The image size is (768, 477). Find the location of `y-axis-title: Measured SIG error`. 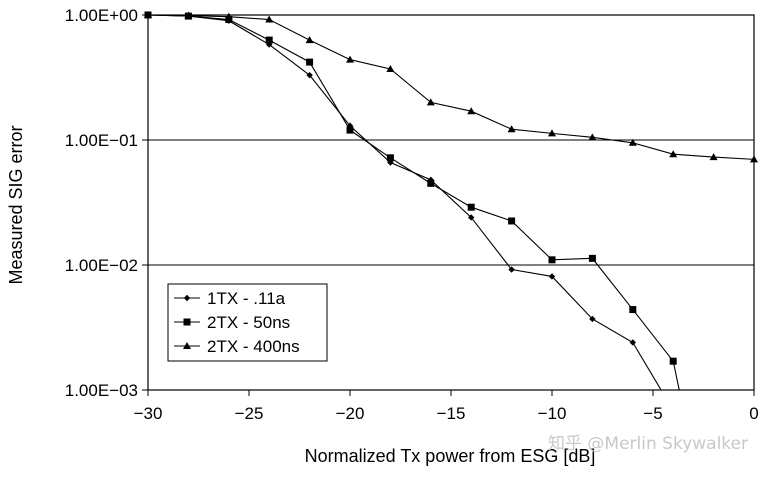

y-axis-title: Measured SIG error is located at coordinates (16, 204).